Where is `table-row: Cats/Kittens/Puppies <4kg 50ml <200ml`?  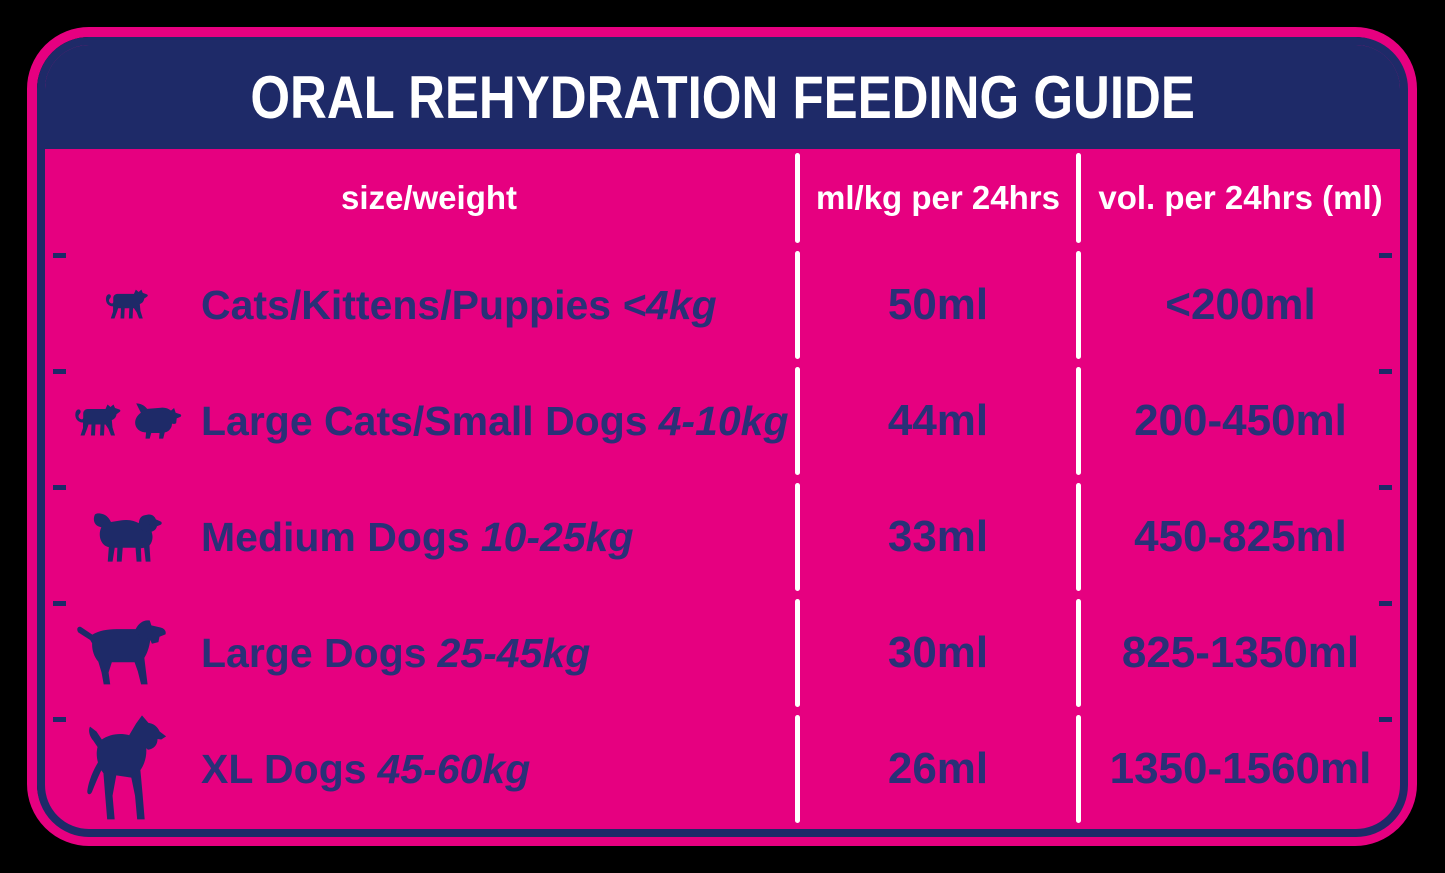 table-row: Cats/Kittens/Puppies <4kg 50ml <200ml is located at coordinates (722, 305).